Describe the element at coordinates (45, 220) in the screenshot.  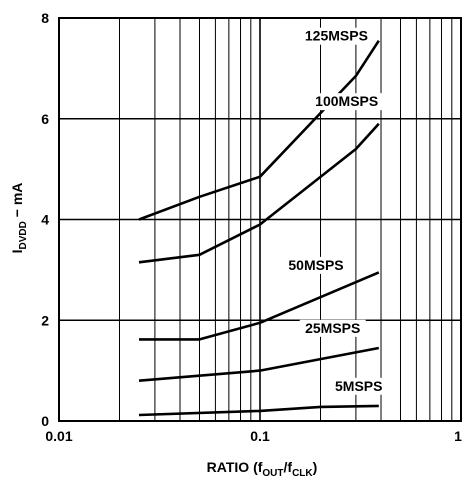
I see `y-tick-label: 4` at that location.